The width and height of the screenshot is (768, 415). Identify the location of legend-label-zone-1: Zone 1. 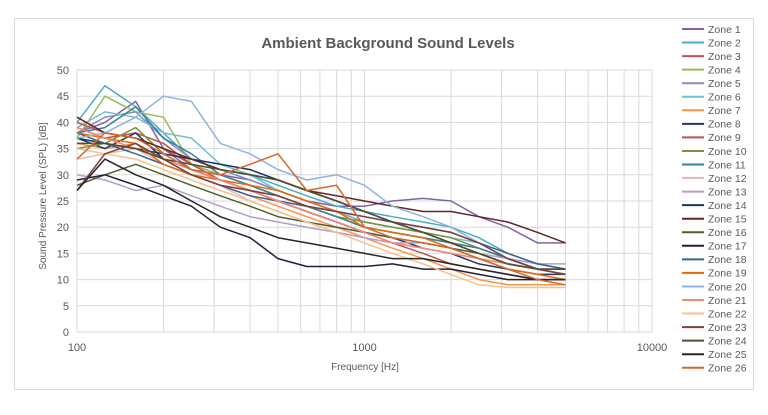
(724, 30).